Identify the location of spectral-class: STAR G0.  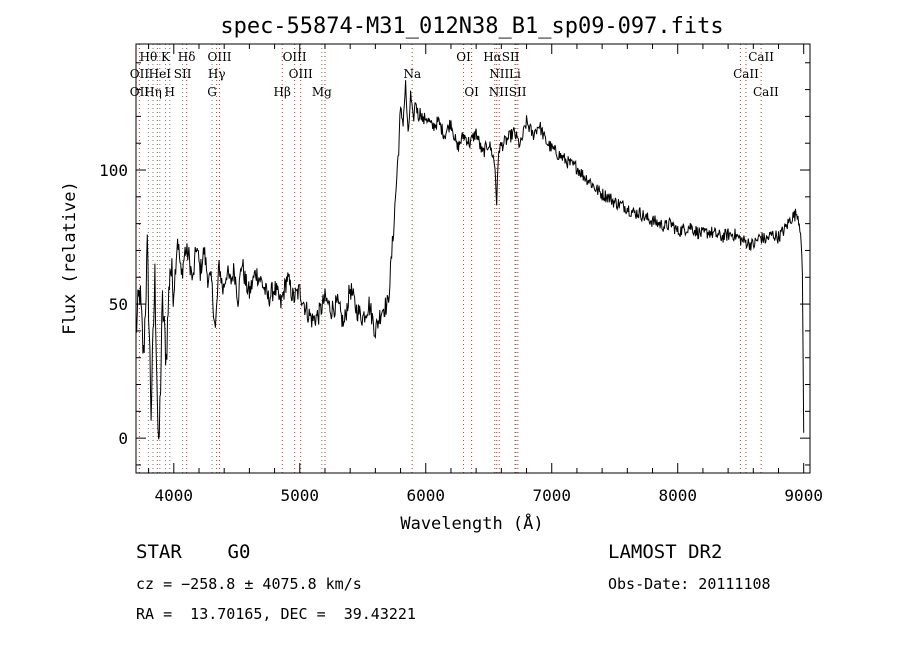
(193, 552).